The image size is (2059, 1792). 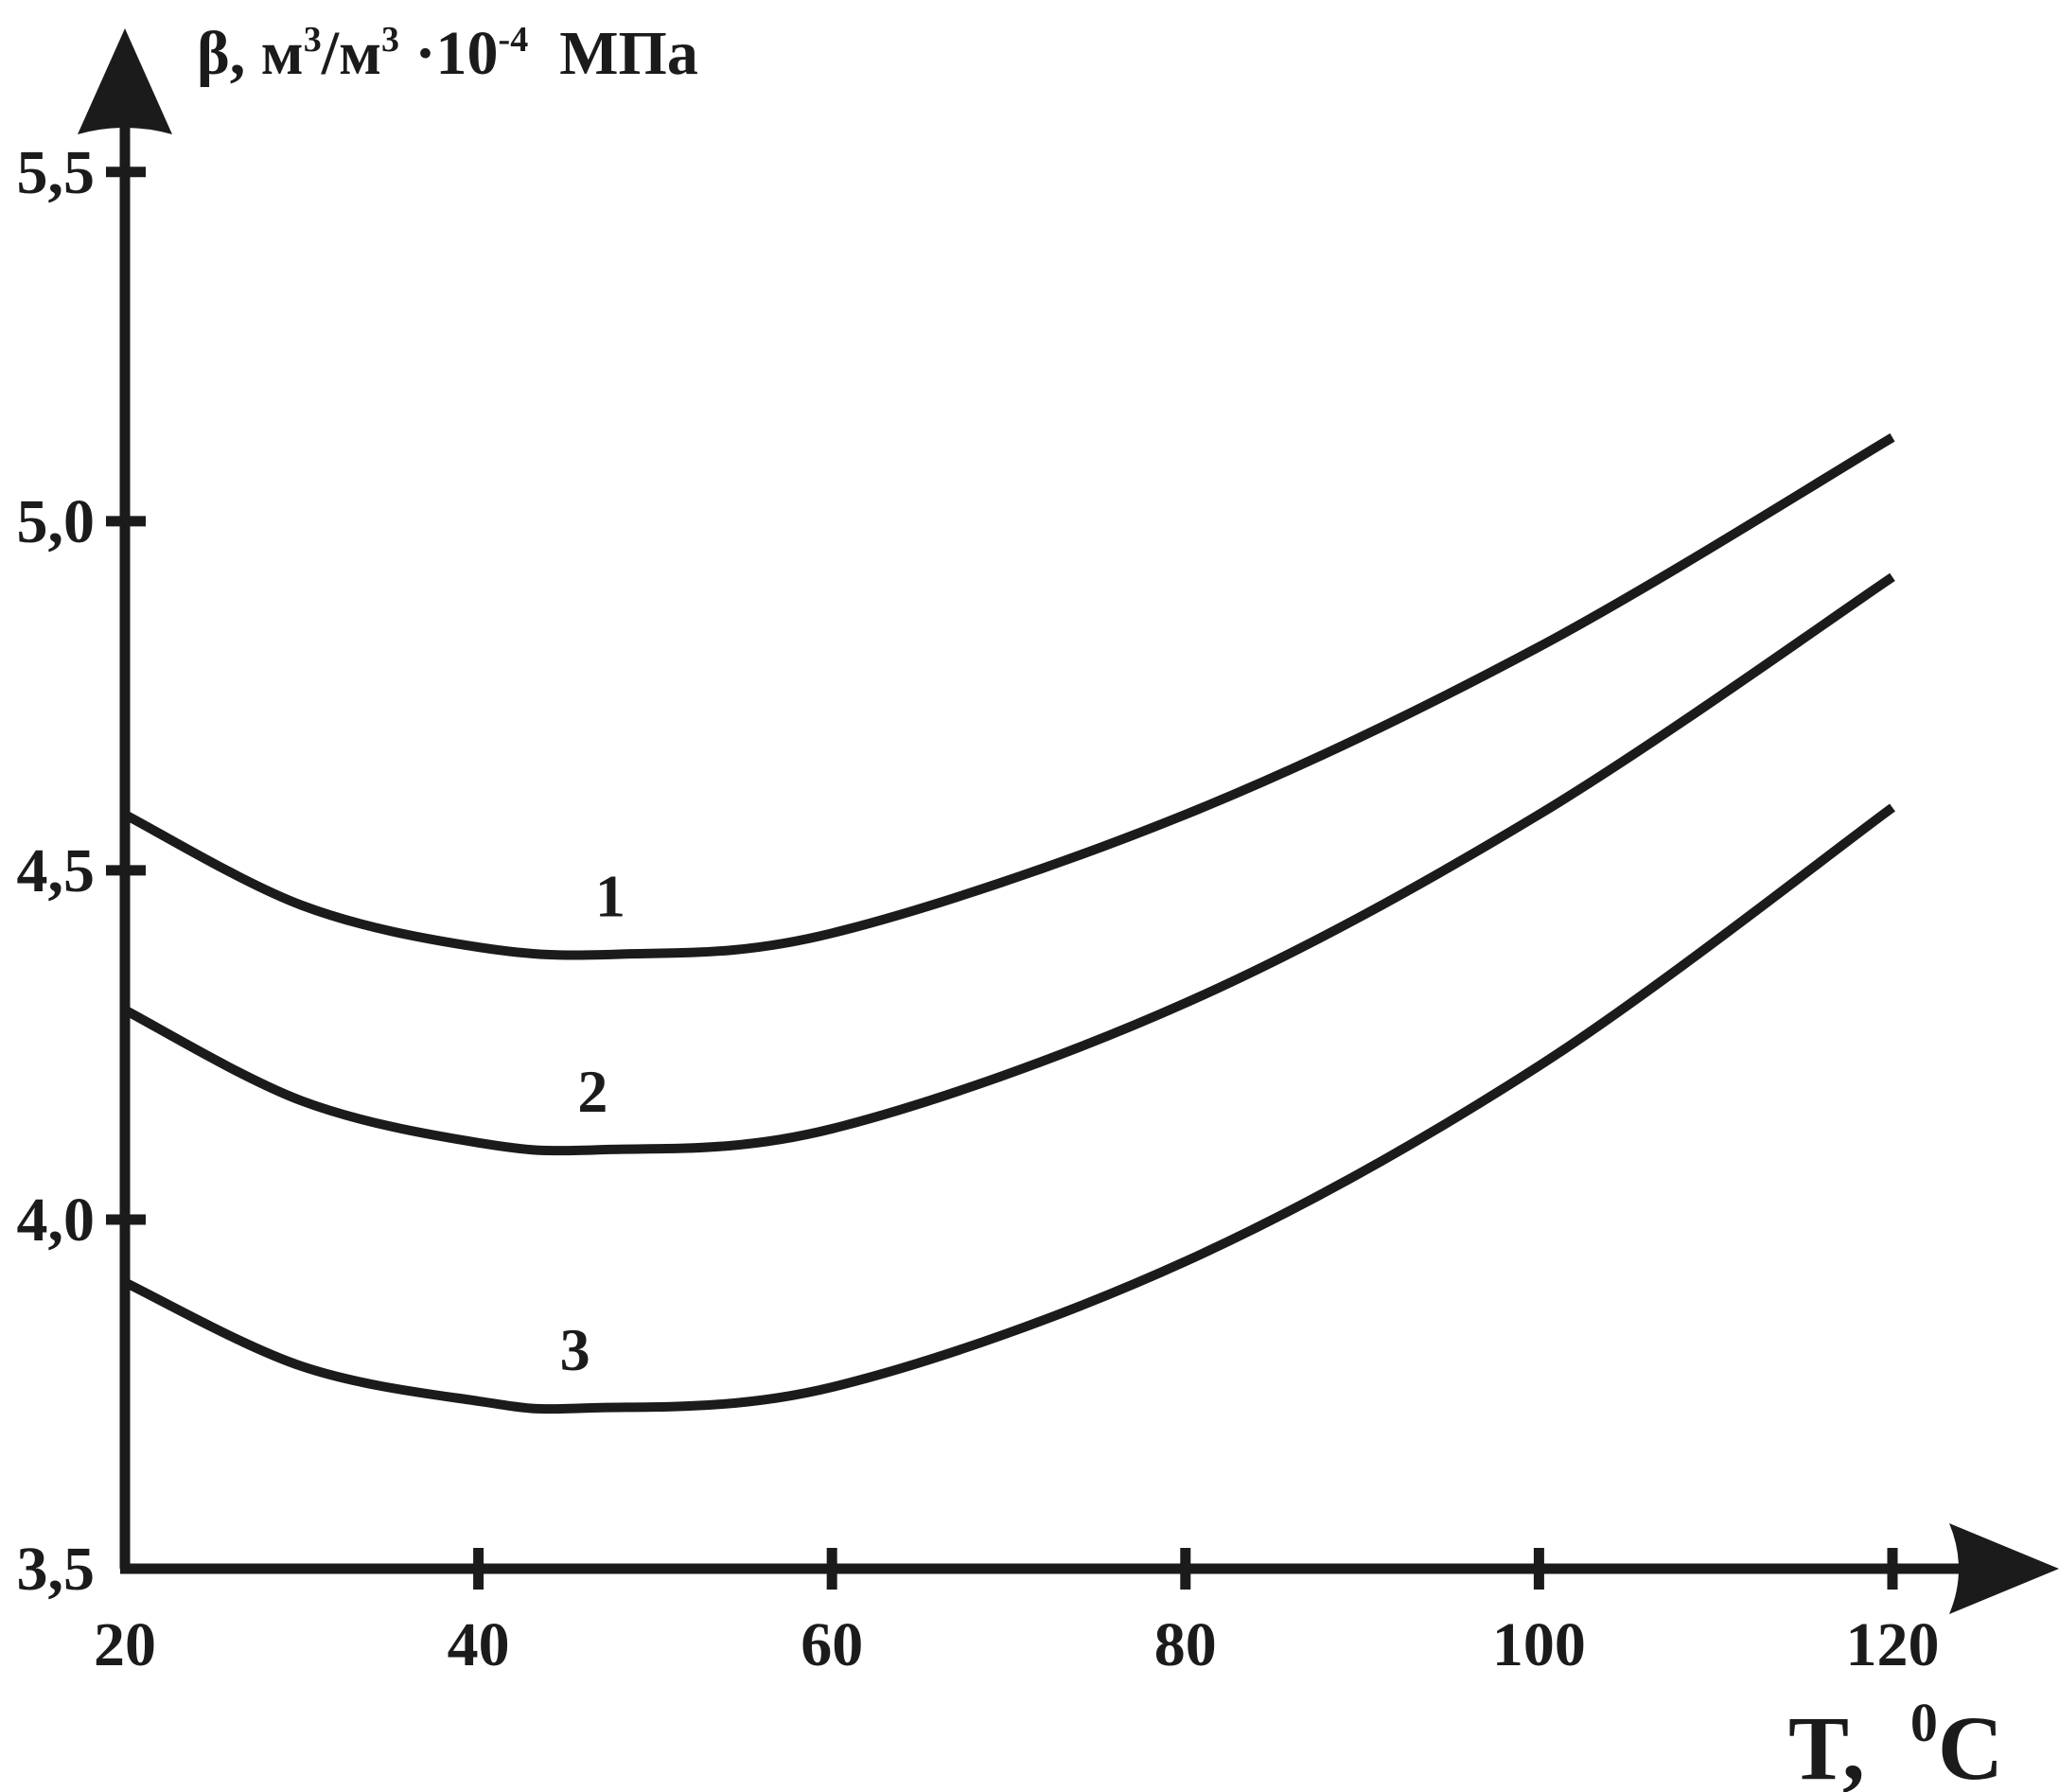 I want to click on y-axis-label: β, м3/м3 ·10-4 МПа, so click(x=448, y=53).